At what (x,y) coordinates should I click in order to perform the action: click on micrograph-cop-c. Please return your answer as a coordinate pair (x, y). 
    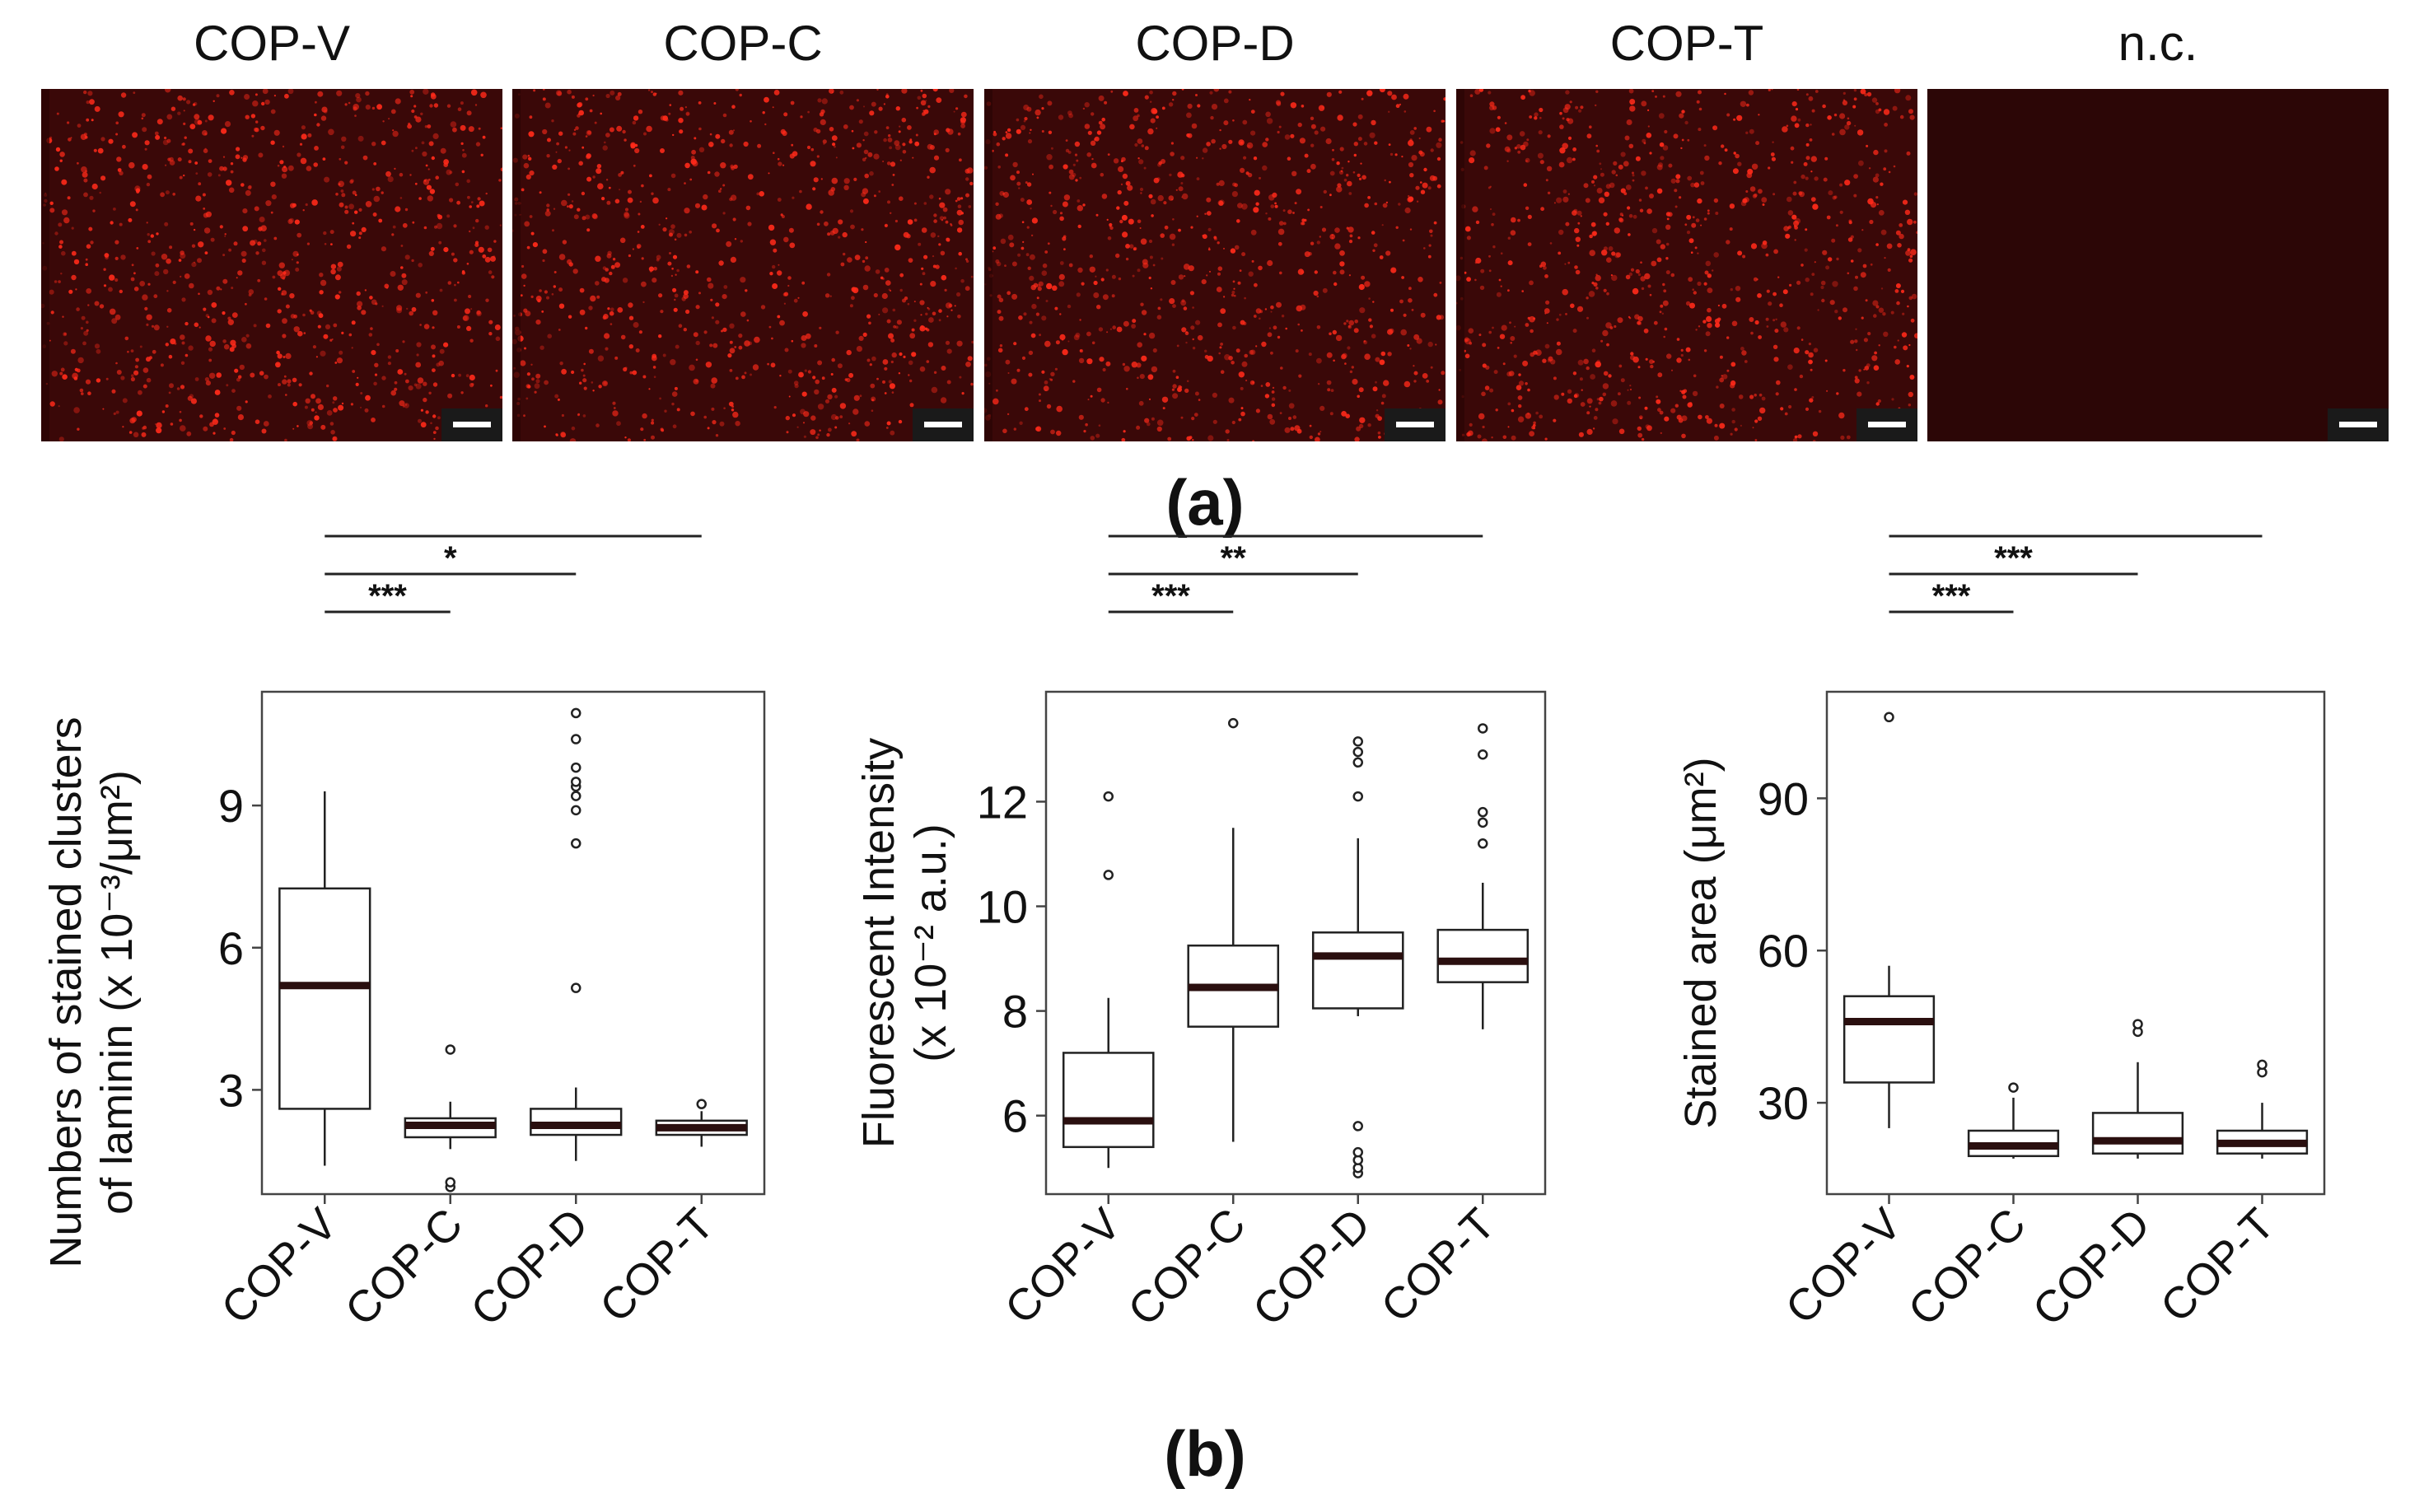
    Looking at the image, I should click on (743, 265).